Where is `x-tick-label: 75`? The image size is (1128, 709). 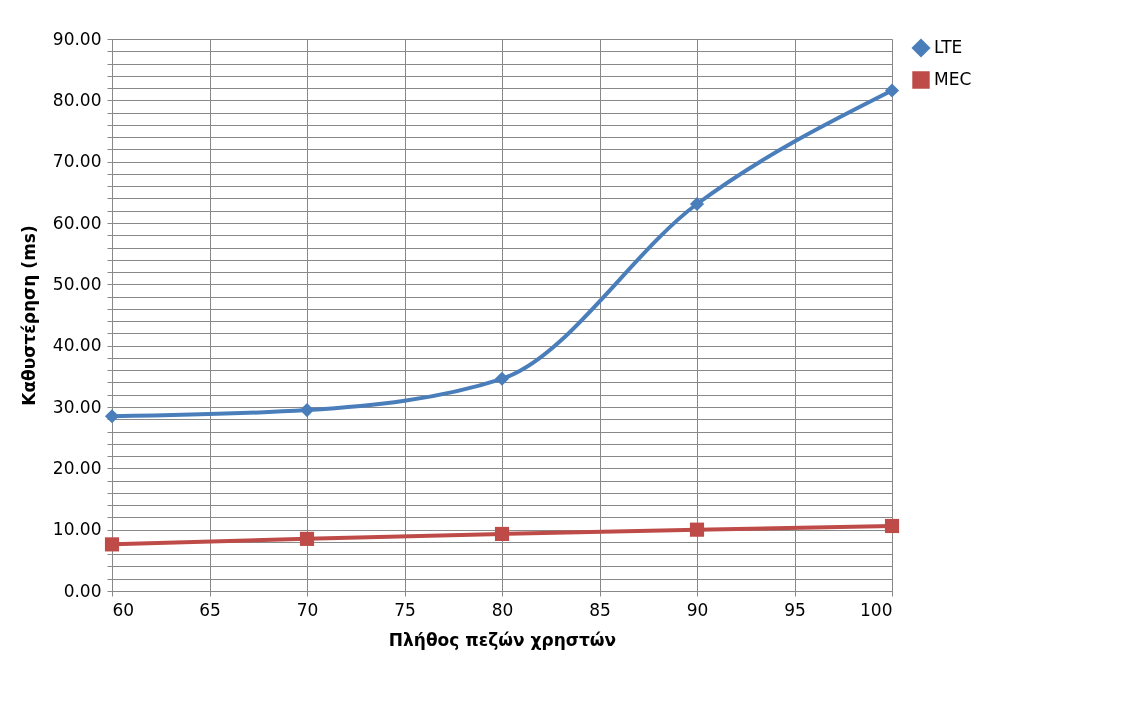
x-tick-label: 75 is located at coordinates (405, 609).